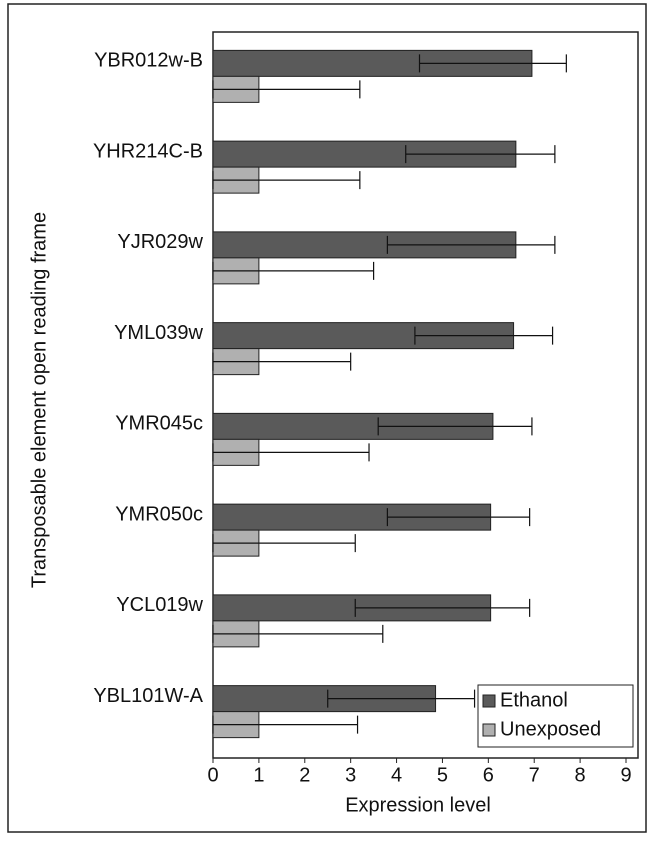 Image resolution: width=655 pixels, height=842 pixels. I want to click on y-tick-label: YCL019w, so click(159, 605).